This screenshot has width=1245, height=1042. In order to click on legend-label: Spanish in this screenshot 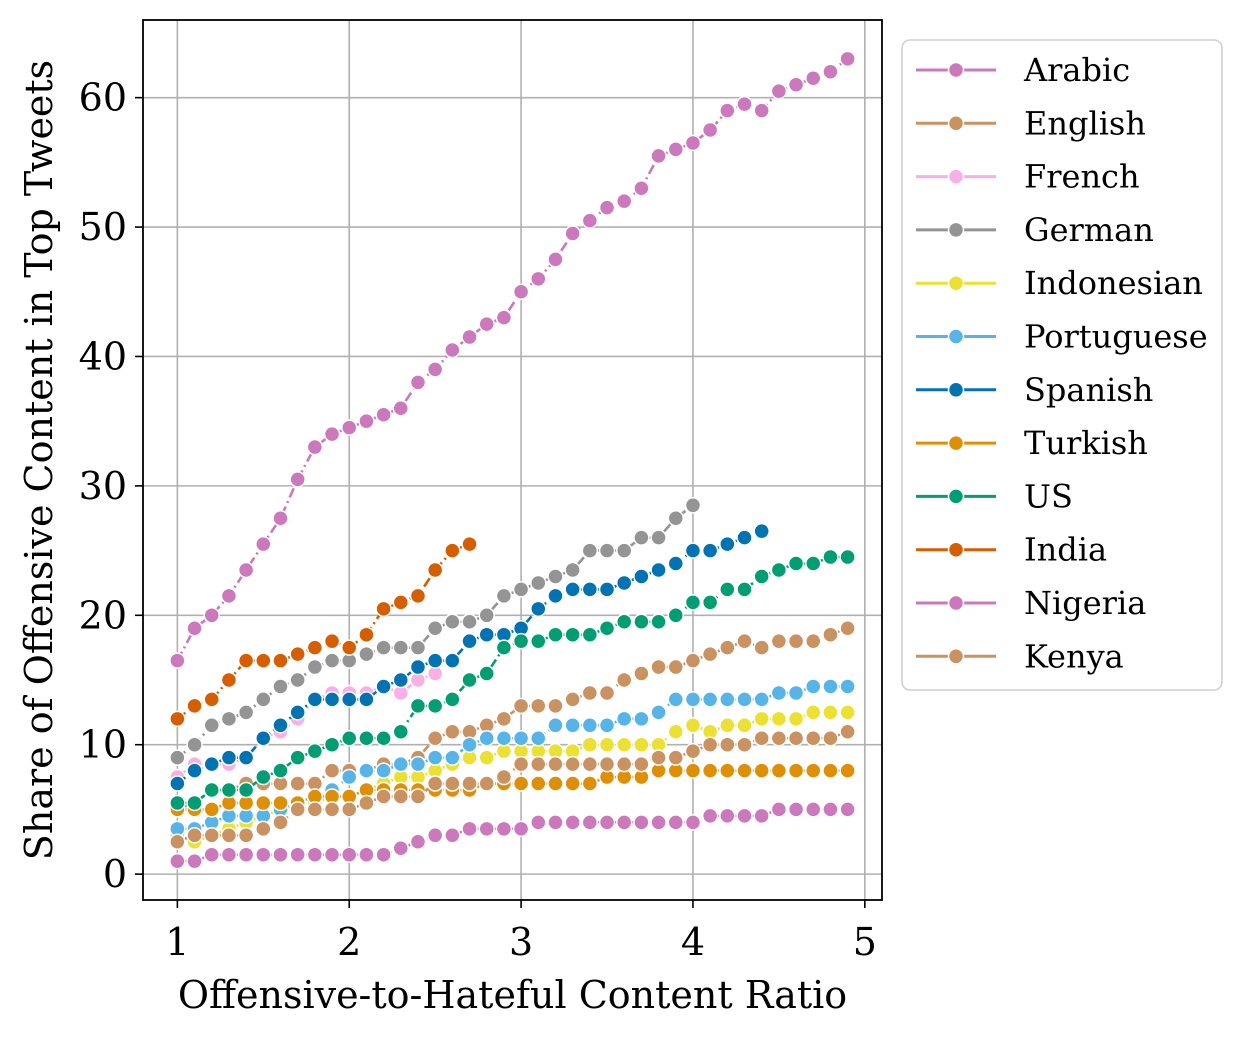, I will do `click(1088, 390)`.